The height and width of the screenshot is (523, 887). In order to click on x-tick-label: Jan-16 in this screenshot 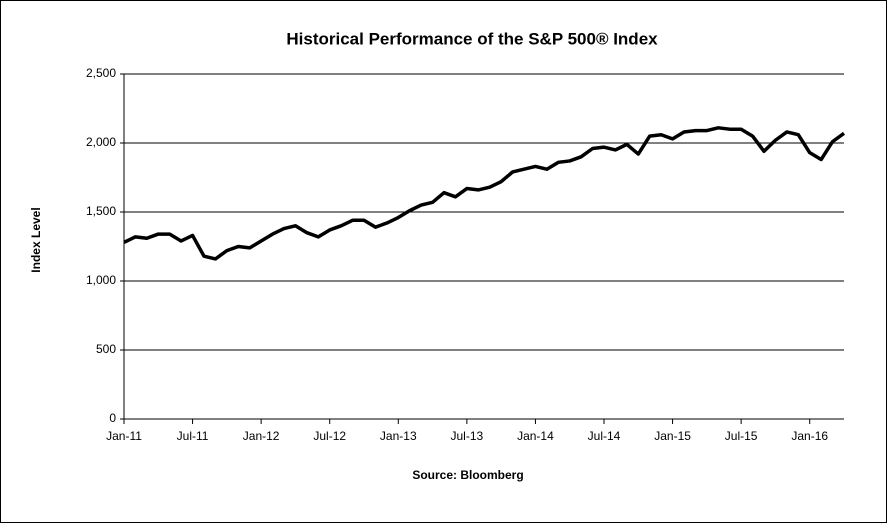, I will do `click(809, 436)`.